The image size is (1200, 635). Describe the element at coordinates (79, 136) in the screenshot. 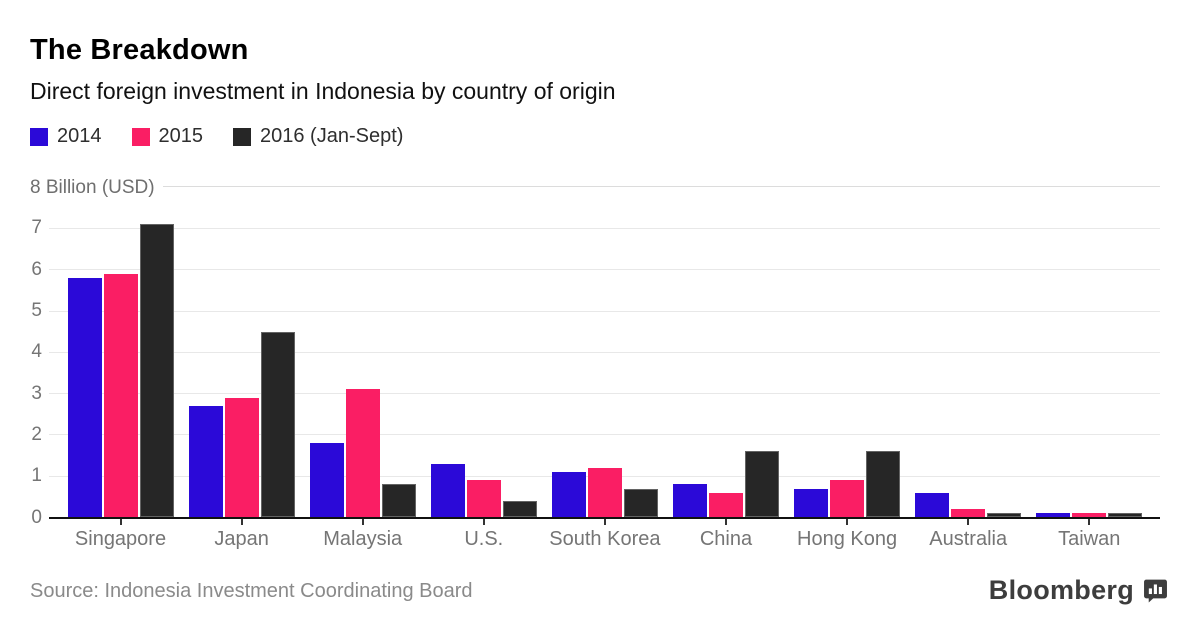

I see `legend-label: 2014` at that location.